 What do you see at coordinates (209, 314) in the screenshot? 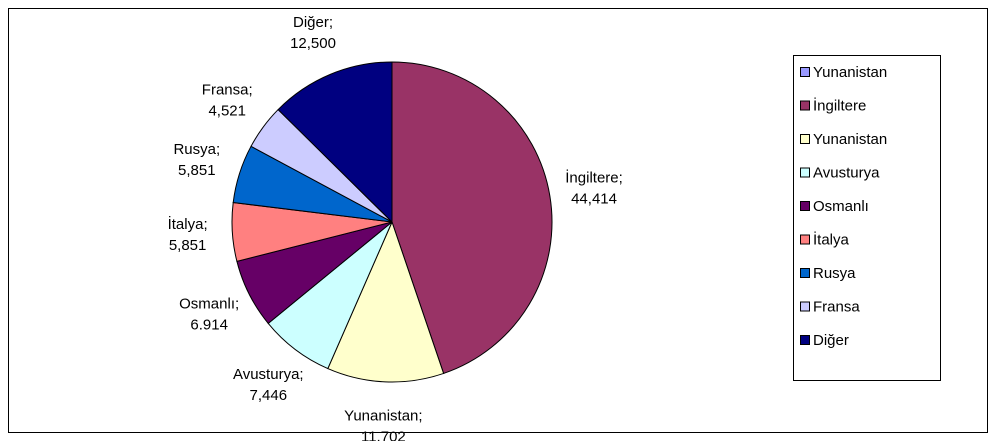
I see `data-label: Osmanlı; 6.914` at bounding box center [209, 314].